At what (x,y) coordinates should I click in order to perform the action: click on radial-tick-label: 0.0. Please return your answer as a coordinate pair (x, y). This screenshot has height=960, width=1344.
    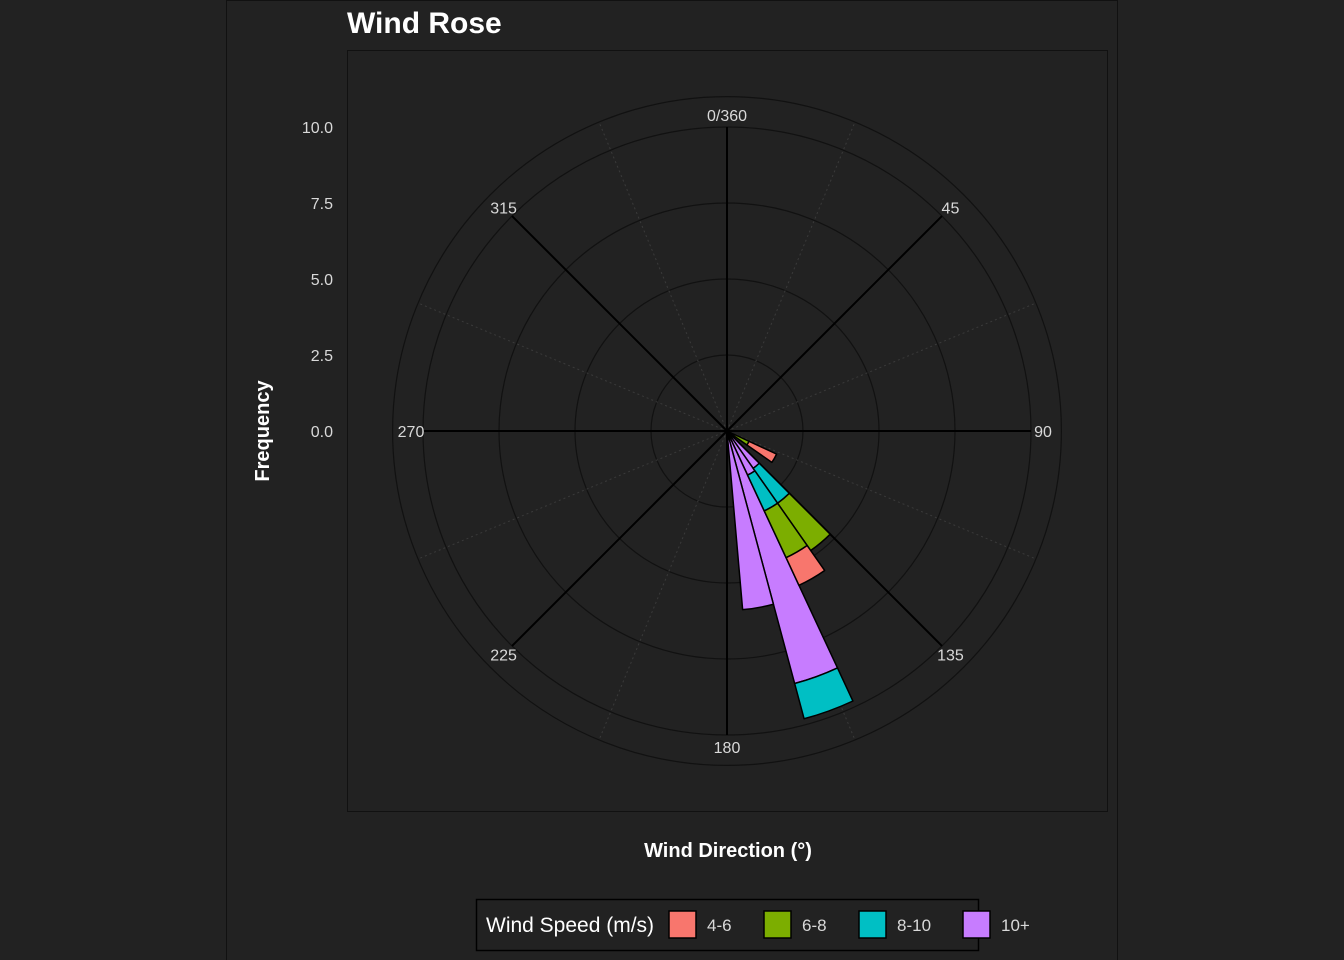
    Looking at the image, I should click on (322, 432).